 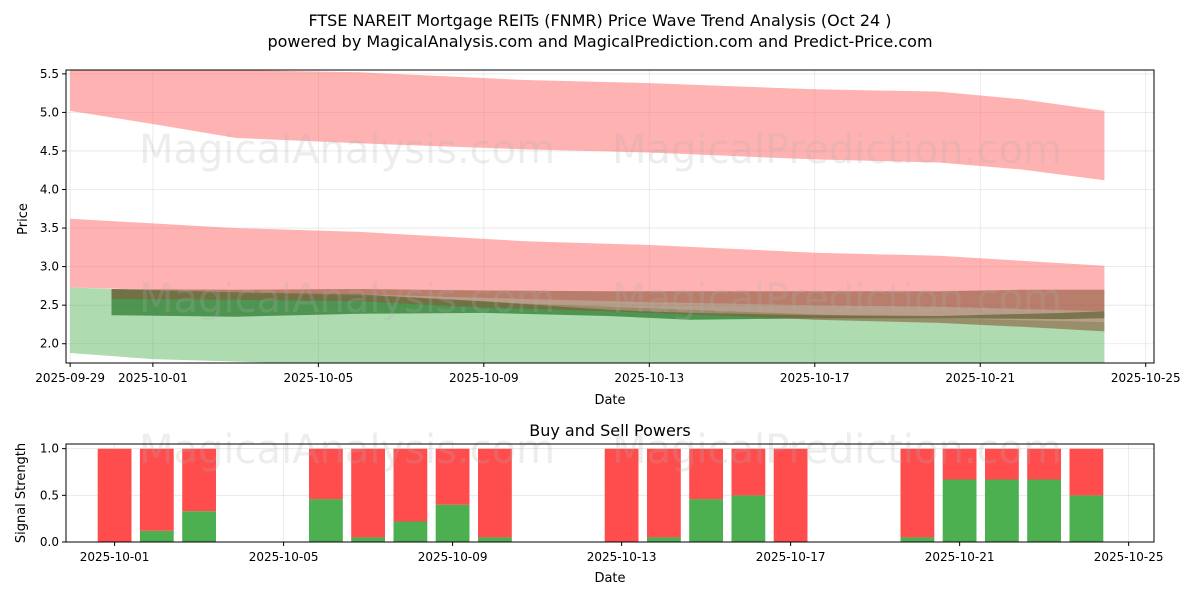 What do you see at coordinates (1146, 378) in the screenshot?
I see `price-x-tick-label: 2025-10-25` at bounding box center [1146, 378].